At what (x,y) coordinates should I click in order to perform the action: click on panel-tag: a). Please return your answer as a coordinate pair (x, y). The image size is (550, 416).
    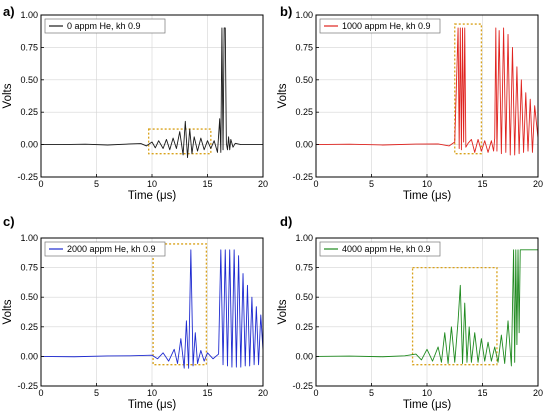
    Looking at the image, I should click on (9, 11).